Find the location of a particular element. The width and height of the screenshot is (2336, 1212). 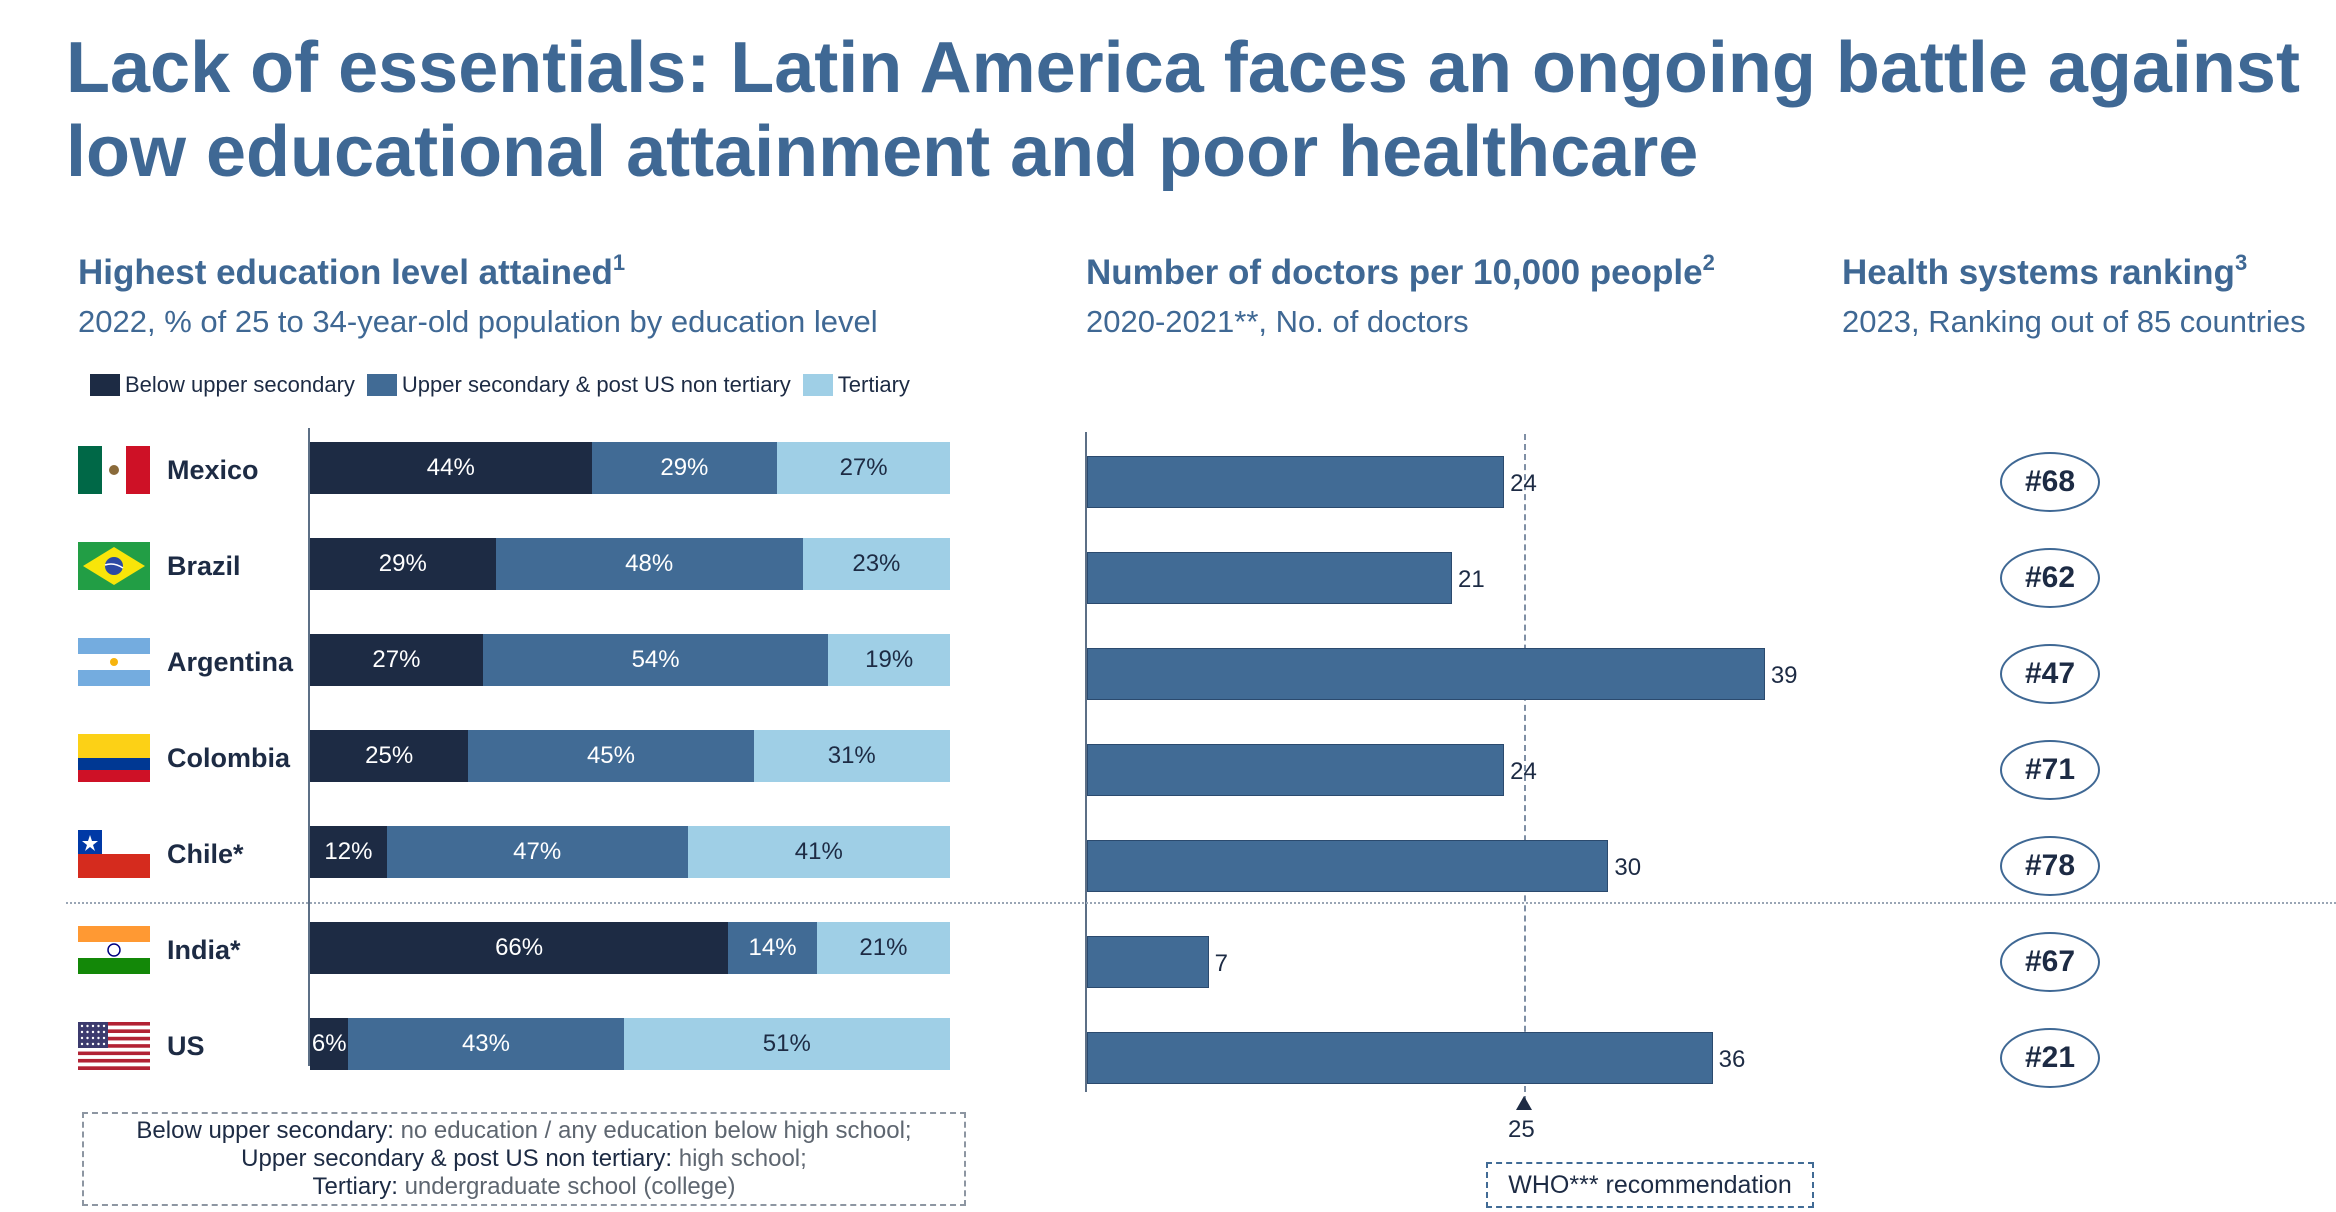

education-segment-tert-argentina: 19% is located at coordinates (889, 660).